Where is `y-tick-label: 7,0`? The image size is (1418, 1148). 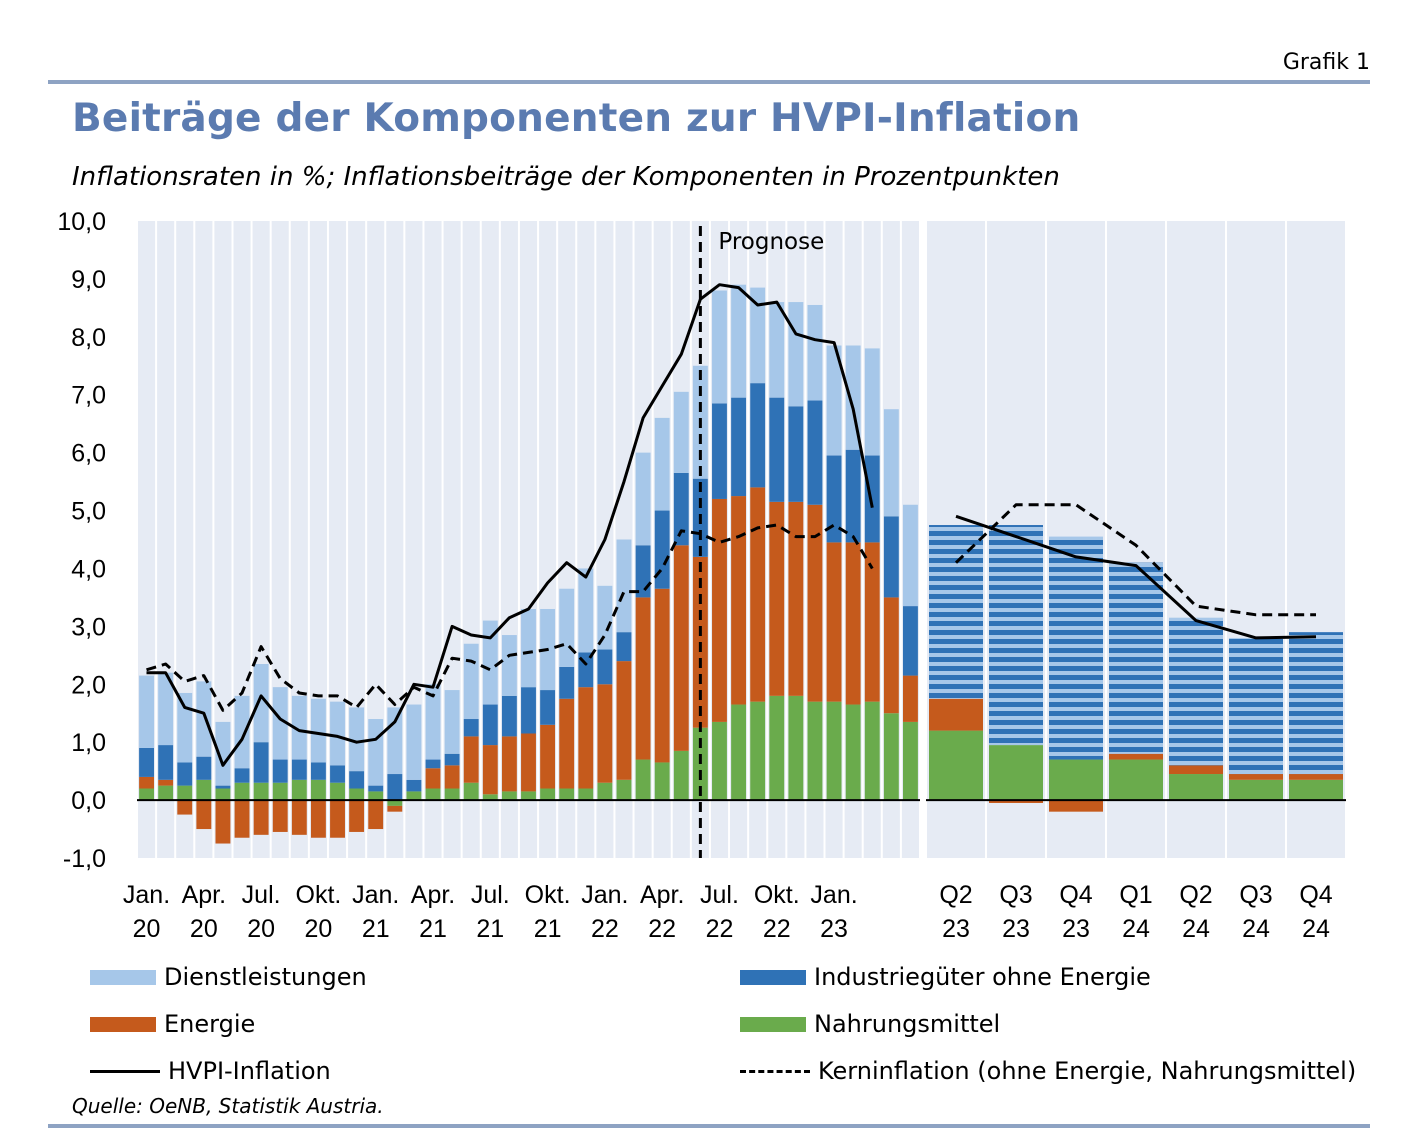 y-tick-label: 7,0 is located at coordinates (88, 396).